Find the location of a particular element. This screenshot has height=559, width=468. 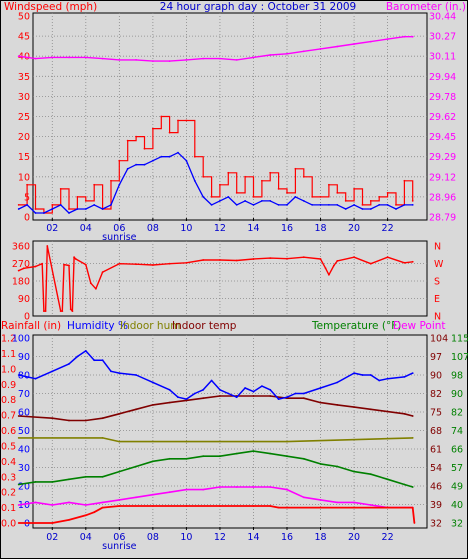

rainfall-tick-label: 1.1 is located at coordinates (8, 354).